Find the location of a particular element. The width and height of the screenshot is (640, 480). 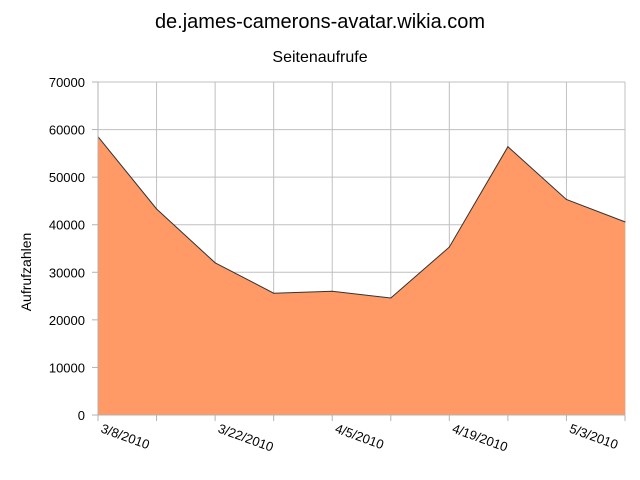

y-tick-label: 30000 is located at coordinates (67, 272).